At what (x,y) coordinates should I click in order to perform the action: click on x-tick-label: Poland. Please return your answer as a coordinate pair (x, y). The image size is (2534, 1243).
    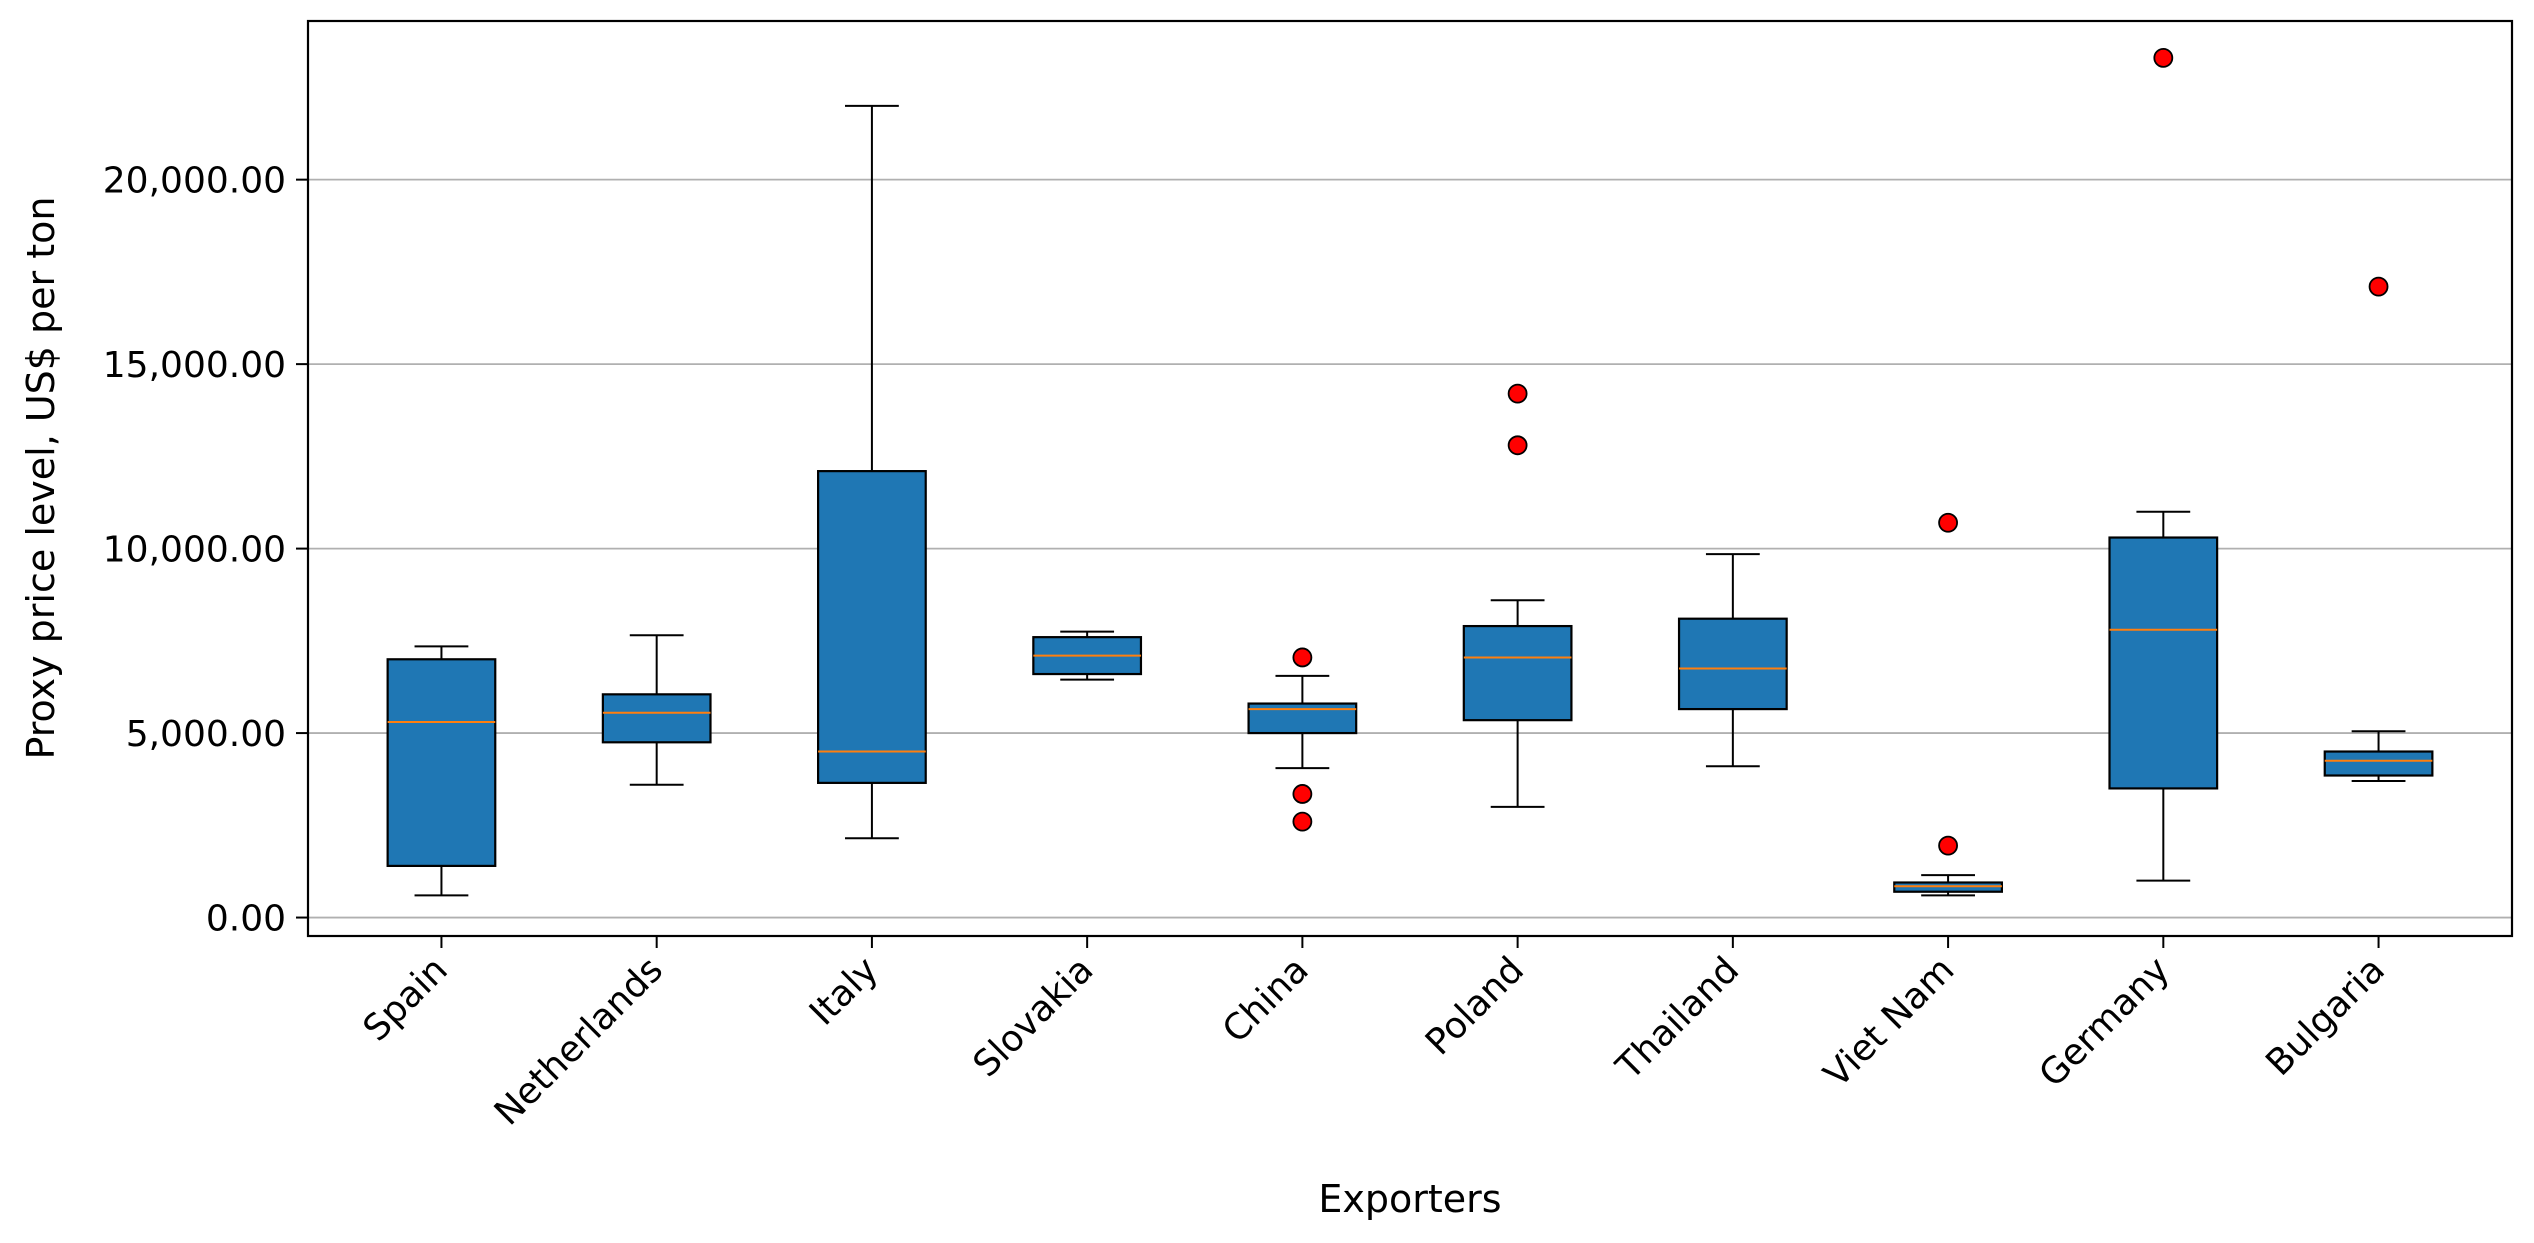
    Looking at the image, I should click on (1475, 1006).